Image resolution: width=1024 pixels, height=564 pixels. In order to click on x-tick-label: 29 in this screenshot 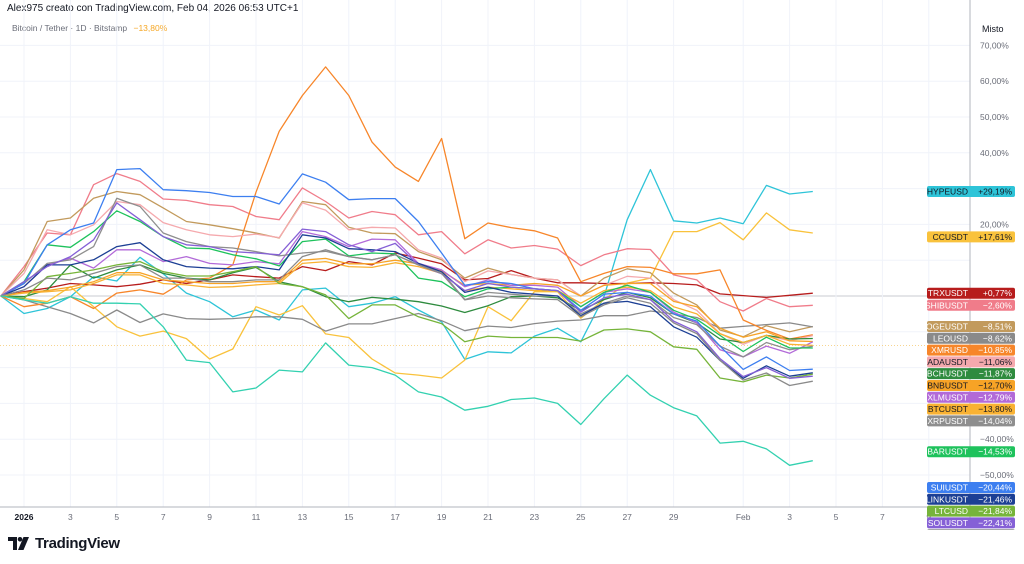, I will do `click(674, 517)`.